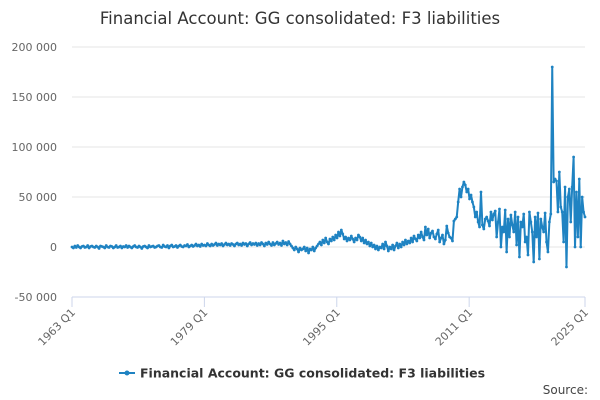 This screenshot has width=600, height=400. What do you see at coordinates (189, 327) in the screenshot?
I see `x-tick-label: 1979 Q1` at bounding box center [189, 327].